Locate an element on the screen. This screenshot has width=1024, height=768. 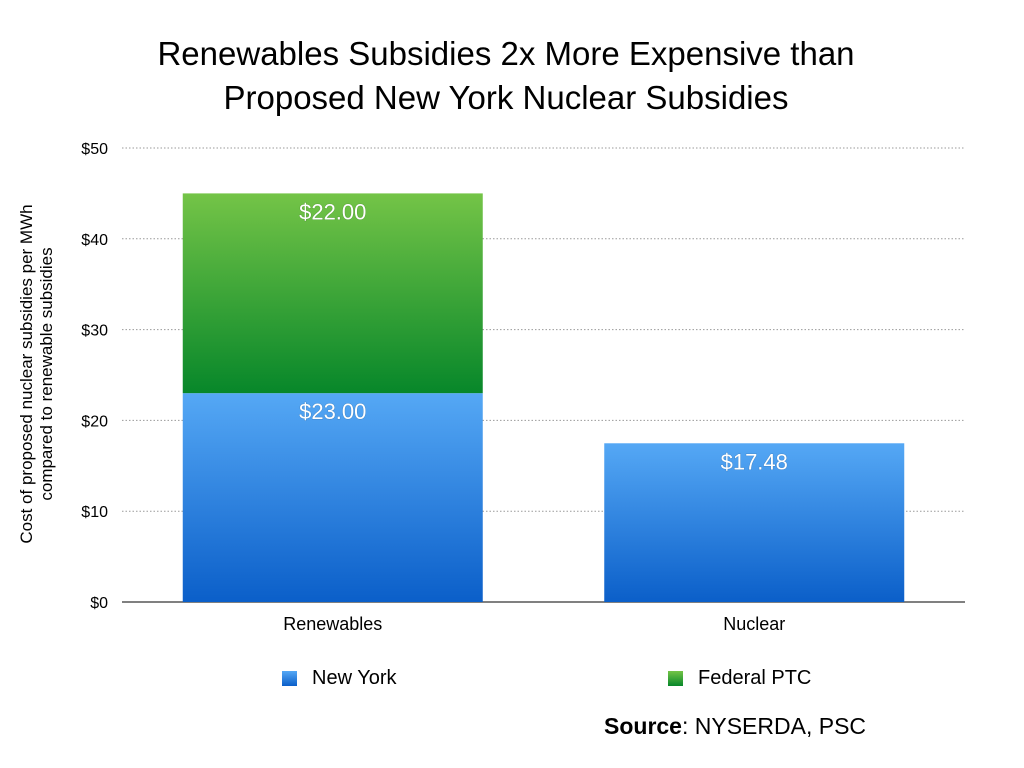
legend-swatch-new-york is located at coordinates (289, 678).